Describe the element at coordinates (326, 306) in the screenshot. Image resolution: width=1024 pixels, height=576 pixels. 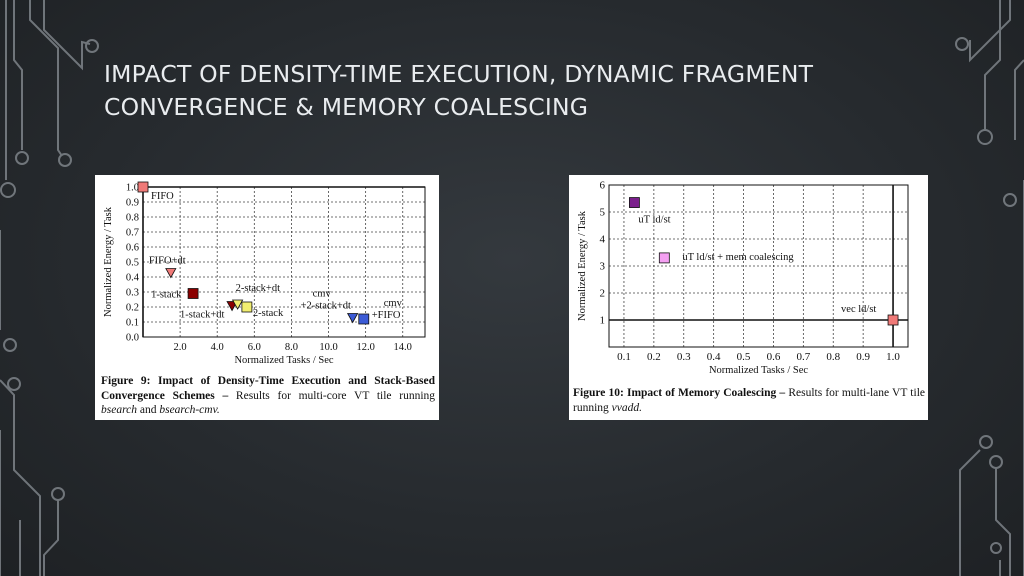
I see `data-label: +2-stack+dt` at that location.